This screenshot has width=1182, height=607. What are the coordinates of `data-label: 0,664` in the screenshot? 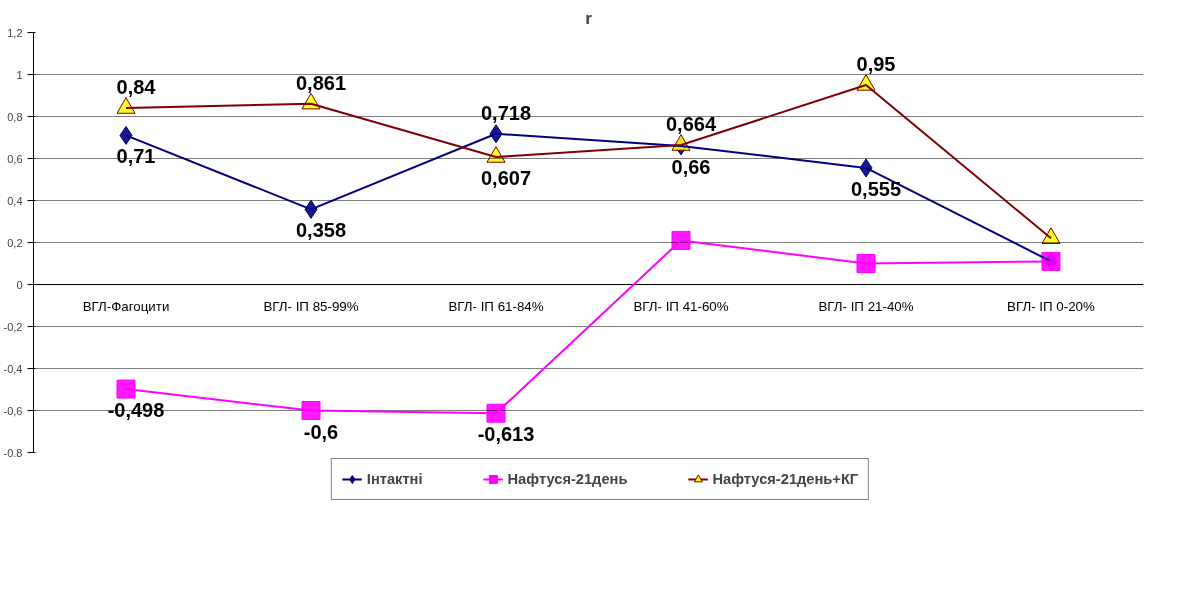 It's located at (691, 124).